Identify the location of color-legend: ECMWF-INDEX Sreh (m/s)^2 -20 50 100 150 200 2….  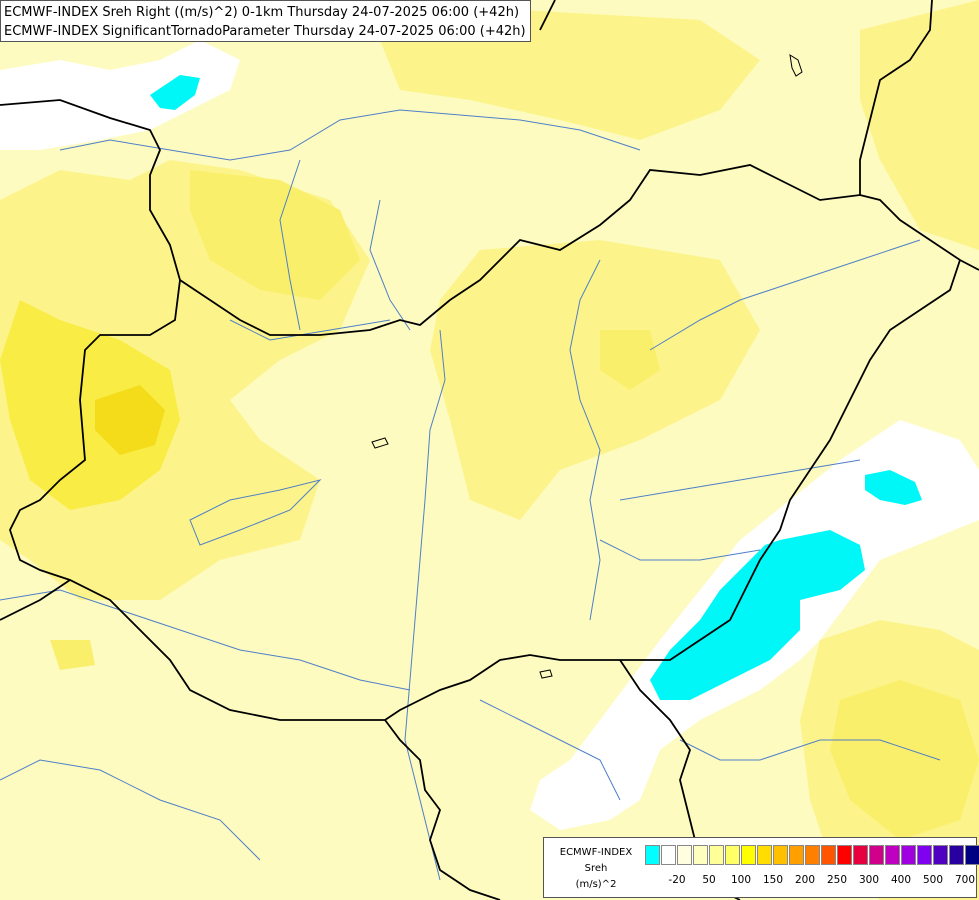
(761, 867).